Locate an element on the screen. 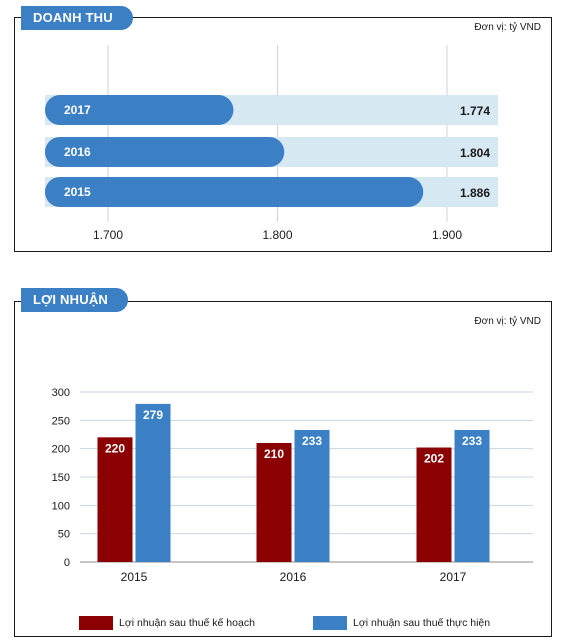 This screenshot has width=563, height=641. profit-tick-label: 250 is located at coordinates (61, 421).